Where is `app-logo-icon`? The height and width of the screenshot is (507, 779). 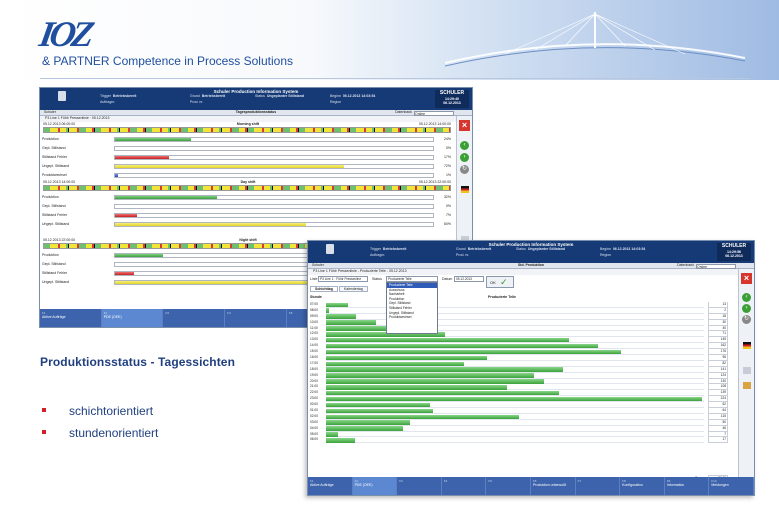 app-logo-icon is located at coordinates (330, 249).